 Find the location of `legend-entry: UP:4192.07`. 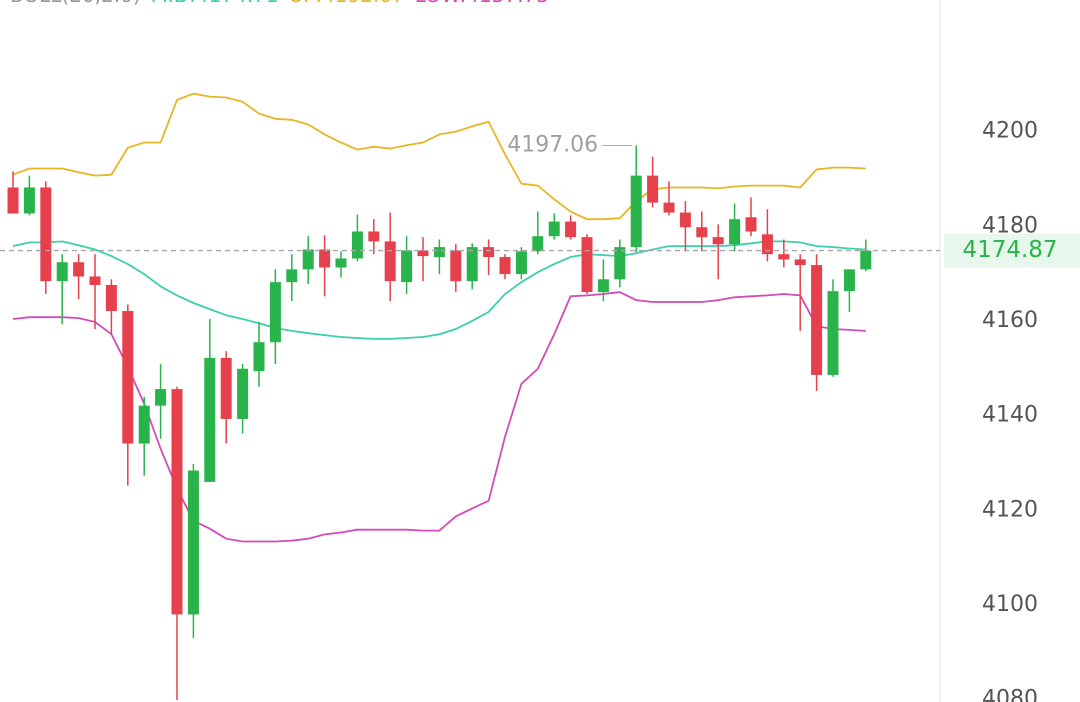

legend-entry: UP:4192.07 is located at coordinates (347, 3).